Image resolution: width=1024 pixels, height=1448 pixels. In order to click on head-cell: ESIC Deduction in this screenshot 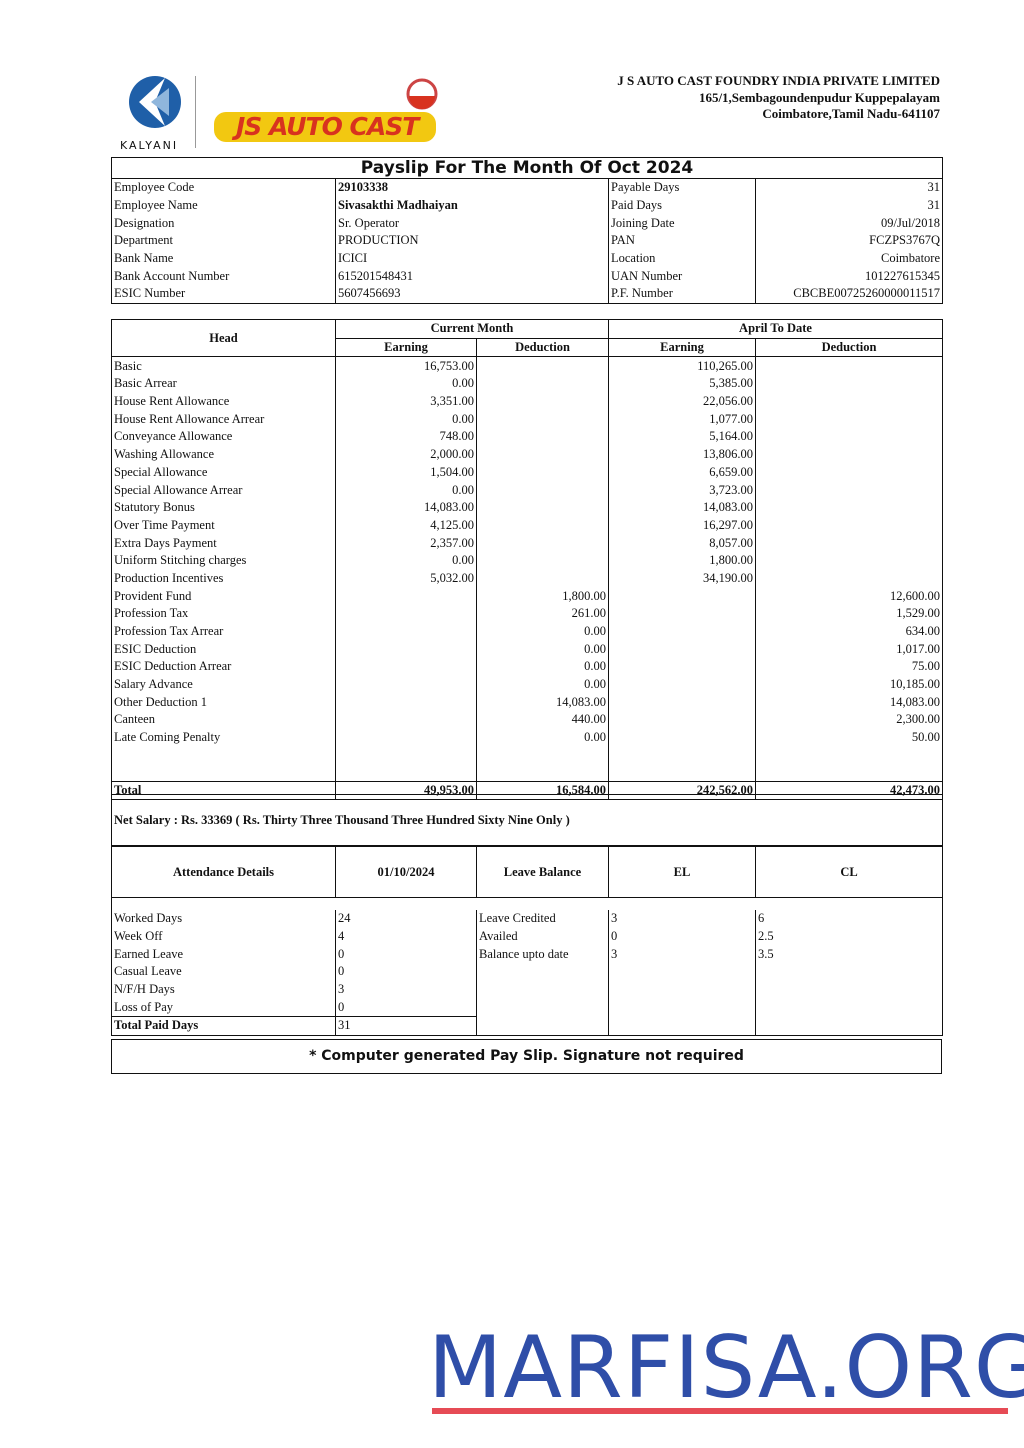, I will do `click(155, 648)`.